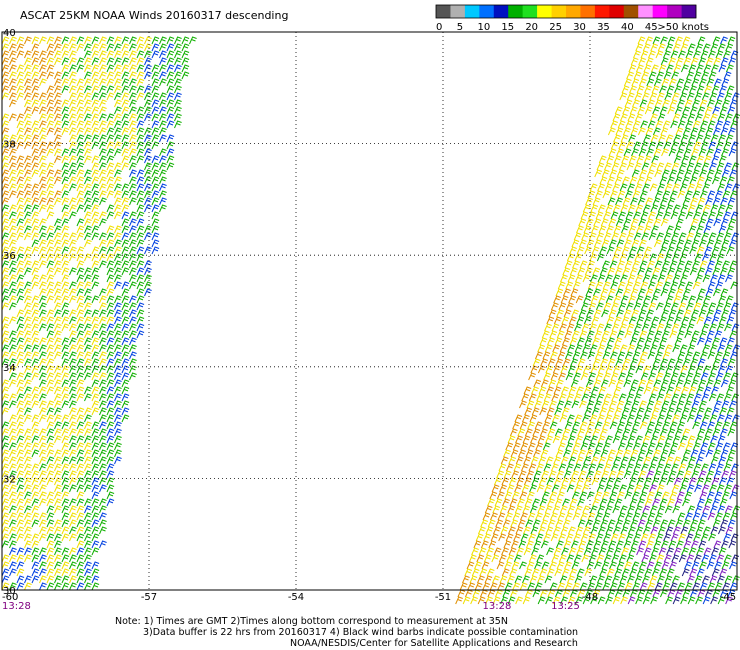 This screenshot has width=740, height=650. What do you see at coordinates (149, 597) in the screenshot?
I see `lon-label: -57` at bounding box center [149, 597].